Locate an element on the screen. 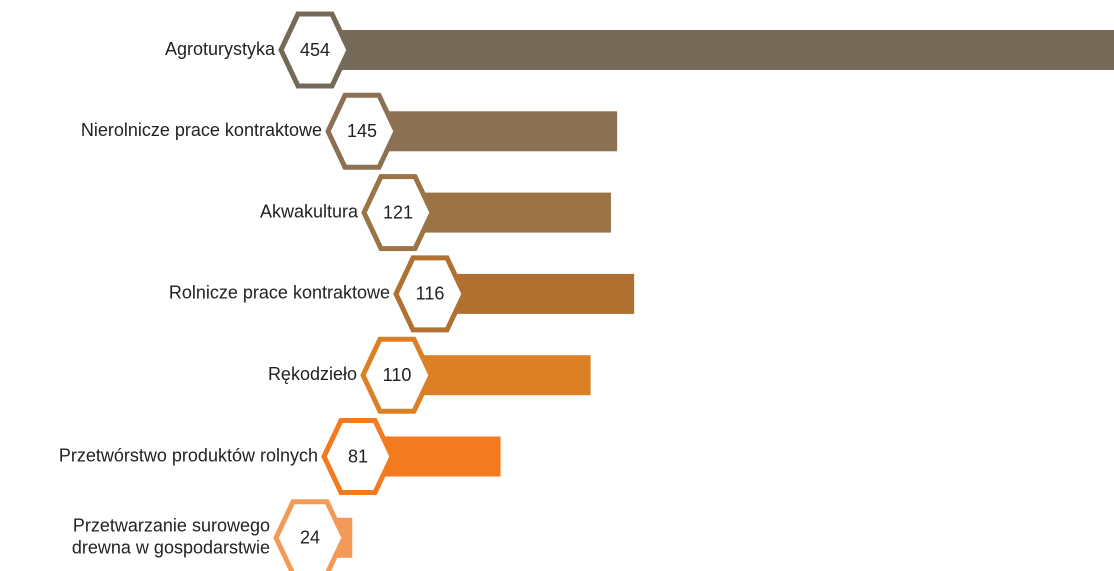 The width and height of the screenshot is (1114, 571). category-label: Przetwarzanie surowego is located at coordinates (171, 526).